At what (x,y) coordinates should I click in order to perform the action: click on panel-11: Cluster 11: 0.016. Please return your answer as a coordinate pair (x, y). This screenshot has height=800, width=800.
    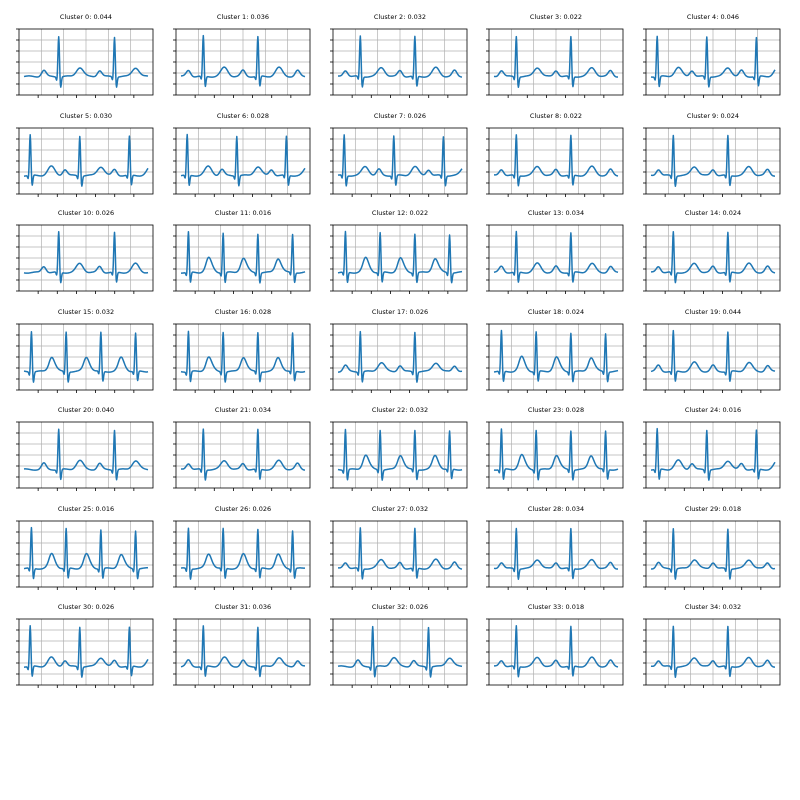
    Looking at the image, I should click on (242, 251).